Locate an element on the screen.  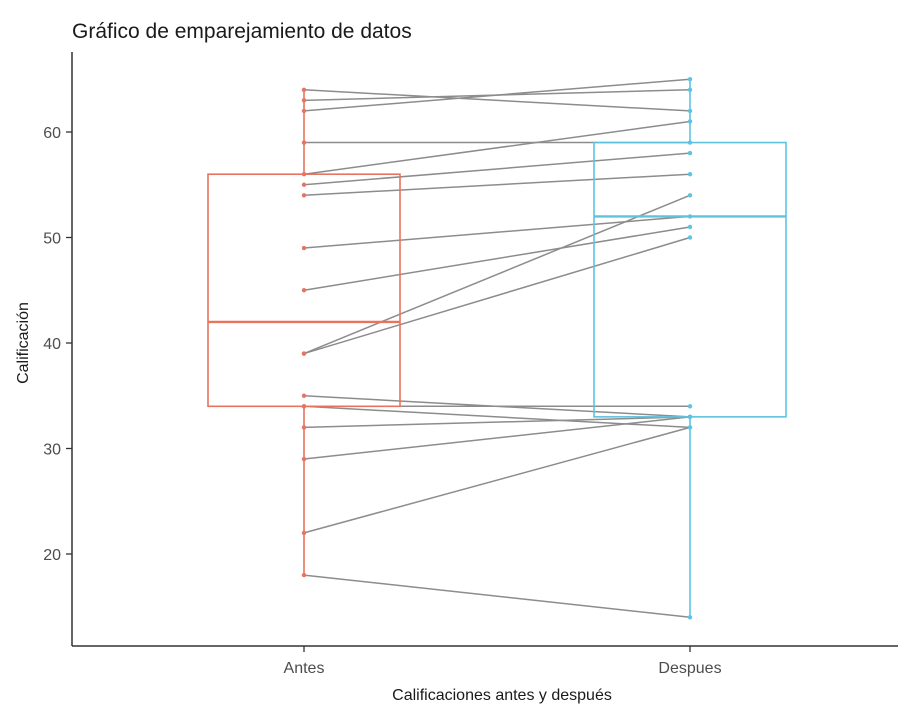
x-tick-label: Antes is located at coordinates (304, 668).